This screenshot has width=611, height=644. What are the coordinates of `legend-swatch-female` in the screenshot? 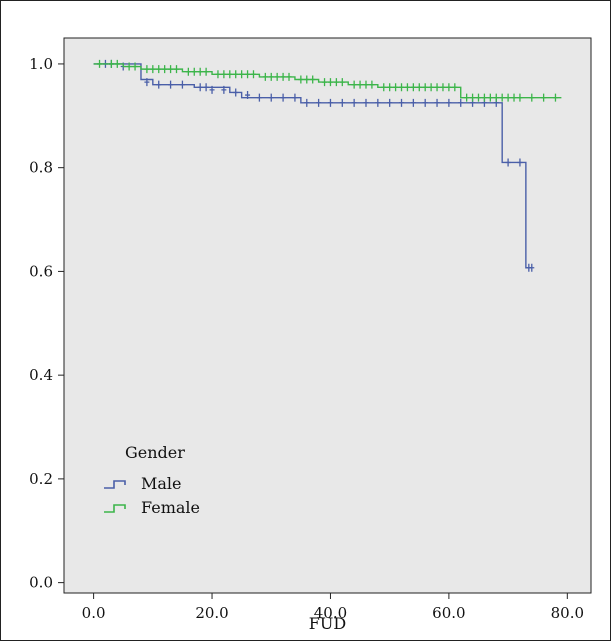 It's located at (115, 508).